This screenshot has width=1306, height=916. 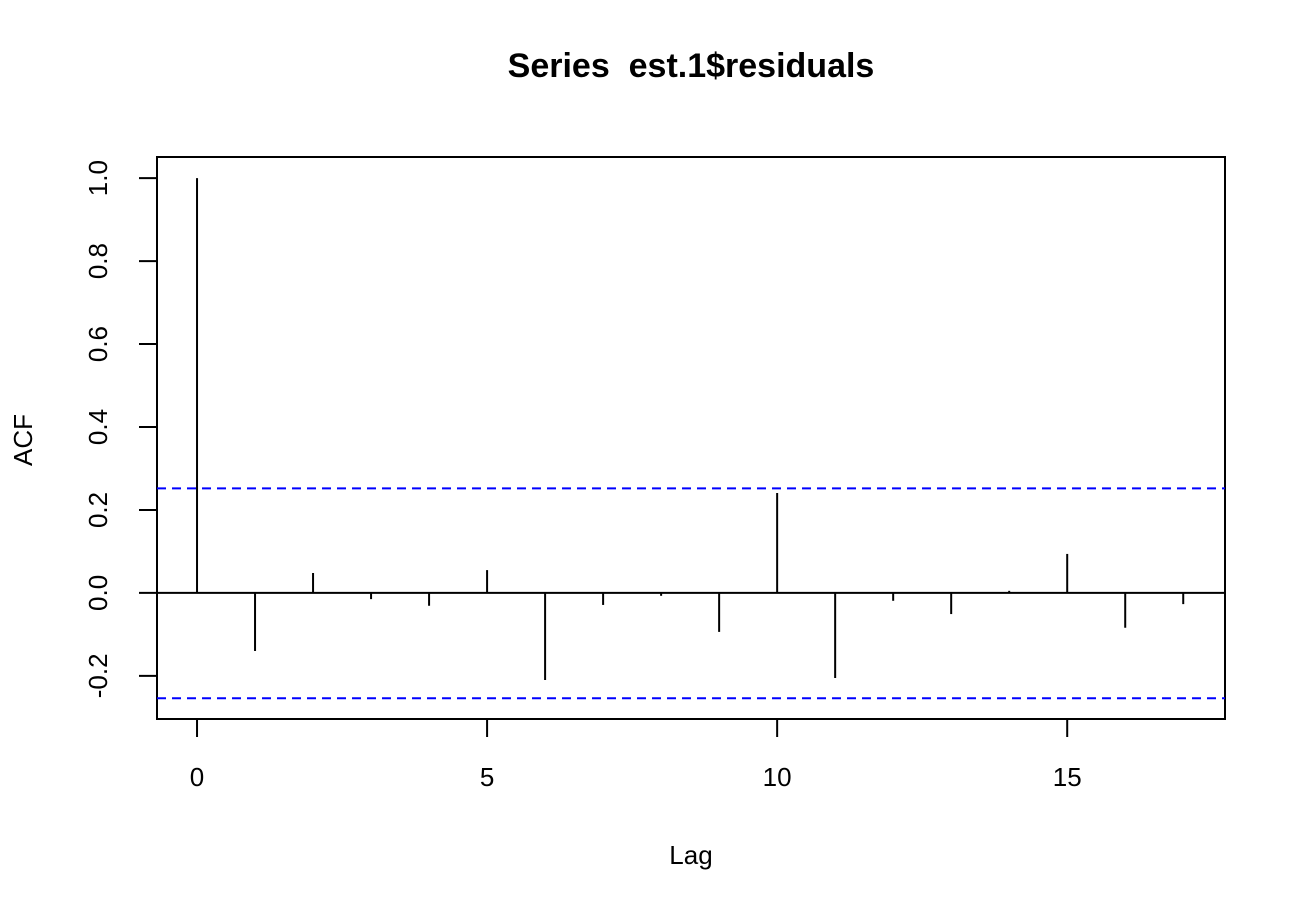 I want to click on y-tick-label: 0.4, so click(x=98, y=427).